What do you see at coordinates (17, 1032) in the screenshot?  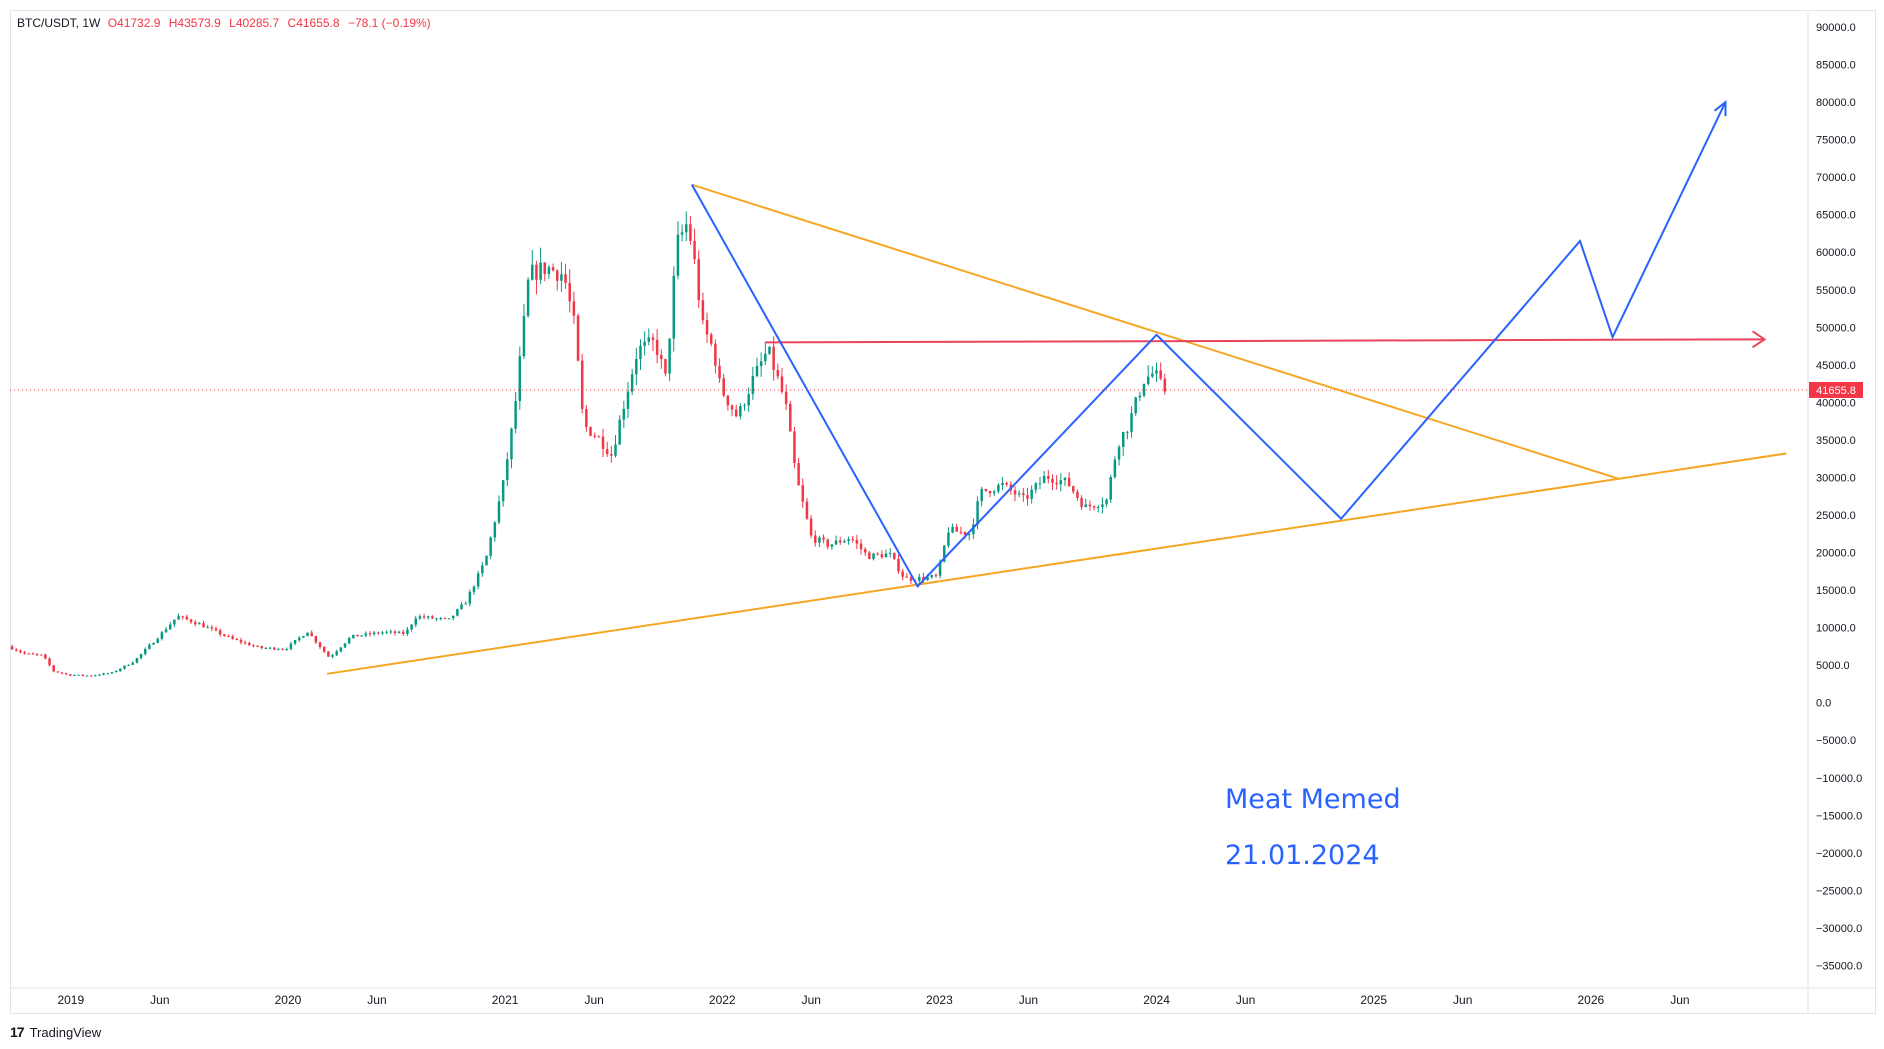 I see `tradingview-logo-icon: 17` at bounding box center [17, 1032].